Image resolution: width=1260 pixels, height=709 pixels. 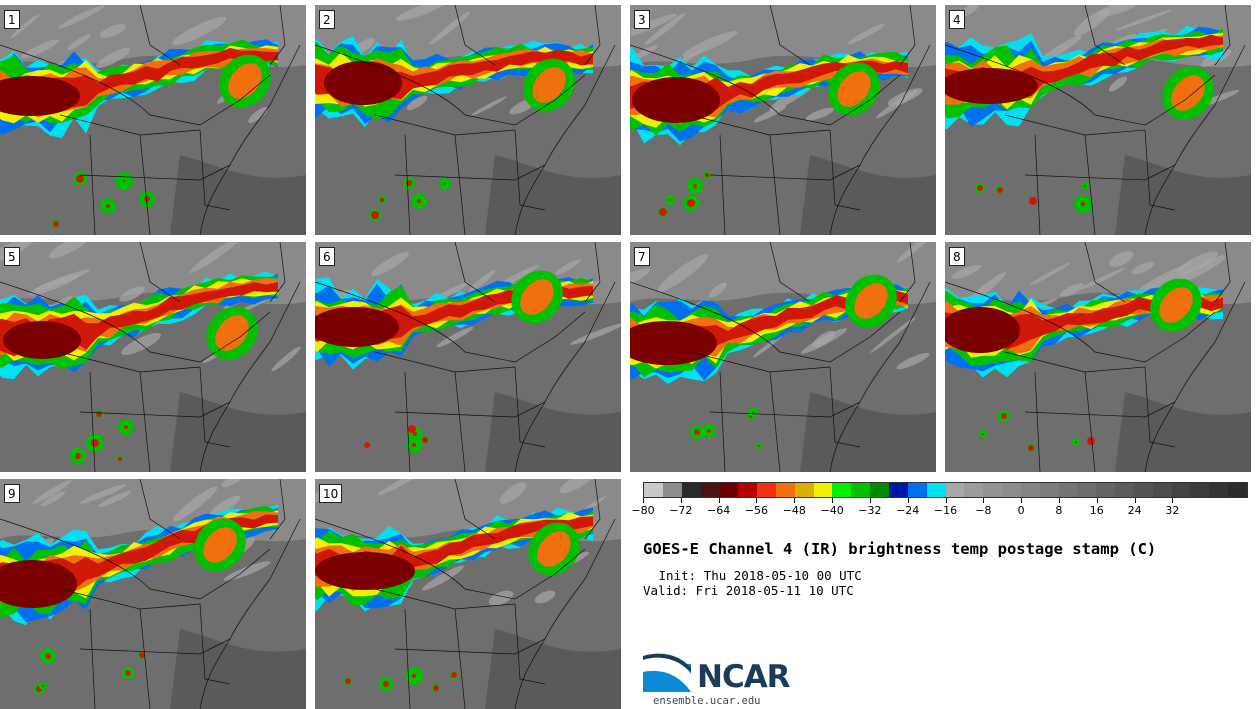 What do you see at coordinates (707, 701) in the screenshot?
I see `site-url: ensemble.ucar.edu` at bounding box center [707, 701].